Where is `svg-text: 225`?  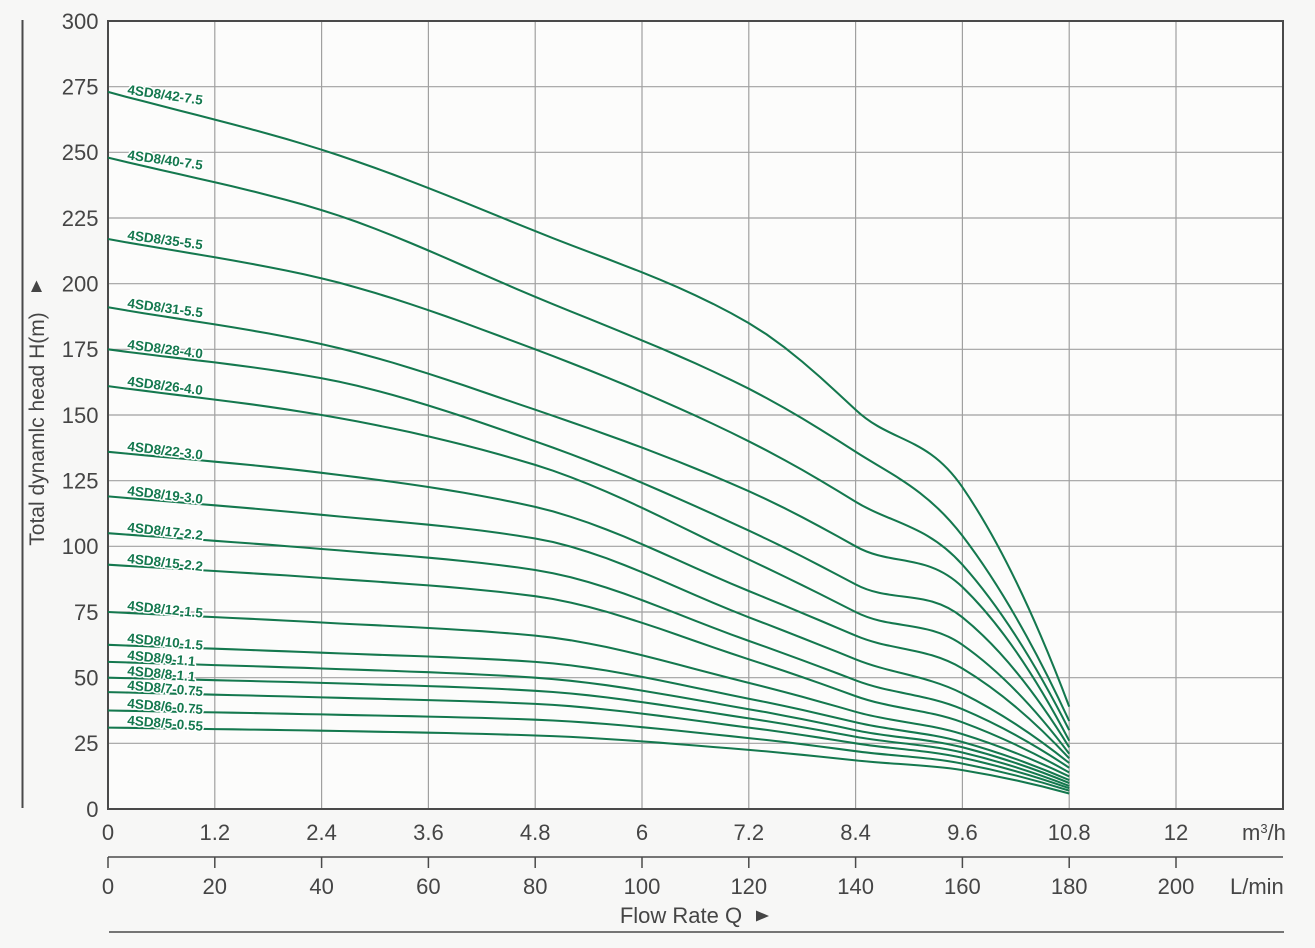 svg-text: 225 is located at coordinates (80, 218).